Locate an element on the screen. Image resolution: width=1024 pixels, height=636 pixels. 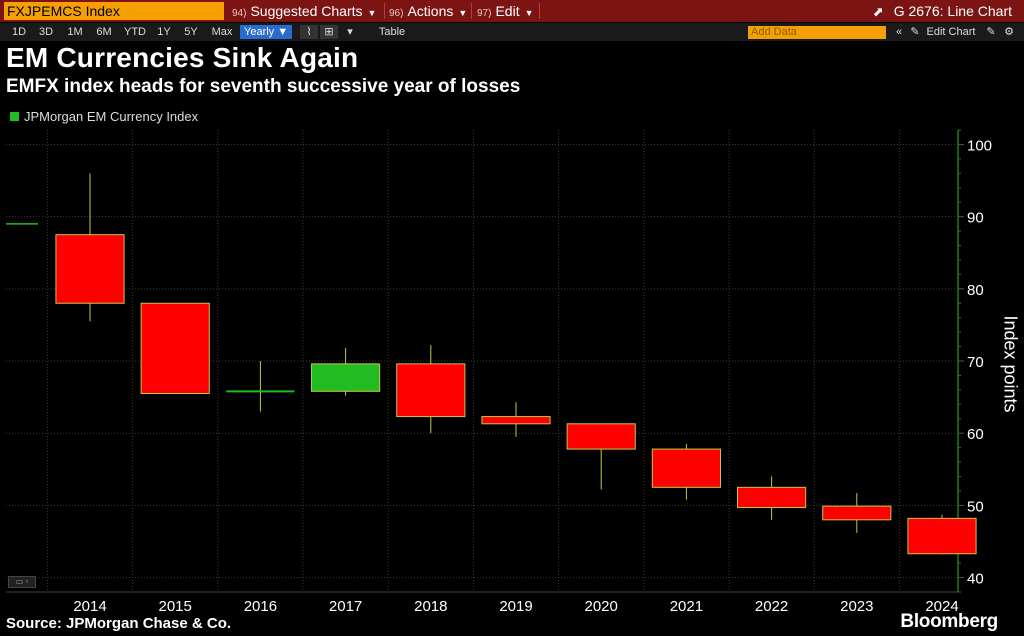
menu-label: Edit is located at coordinates (507, 11).